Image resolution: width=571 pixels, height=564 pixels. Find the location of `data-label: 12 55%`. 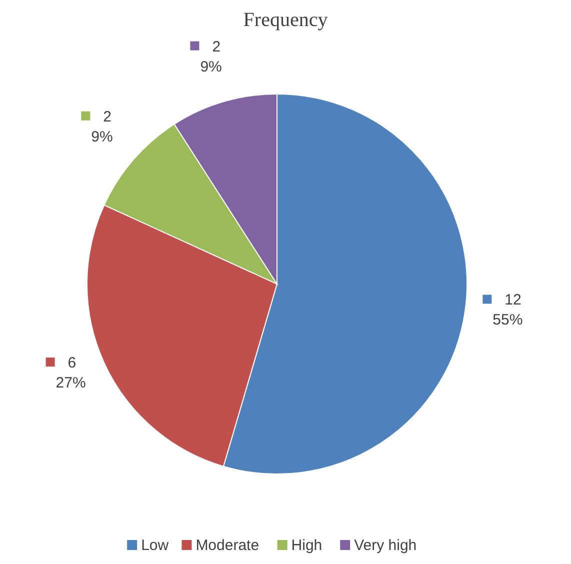

data-label: 12 55% is located at coordinates (507, 310).